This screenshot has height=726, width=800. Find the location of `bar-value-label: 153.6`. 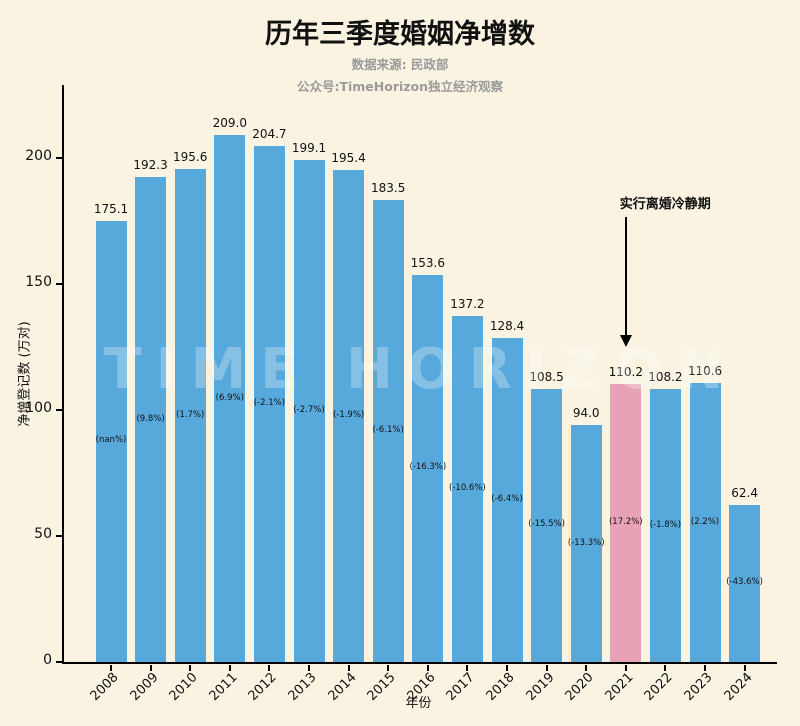

bar-value-label: 153.6 is located at coordinates (427, 262).